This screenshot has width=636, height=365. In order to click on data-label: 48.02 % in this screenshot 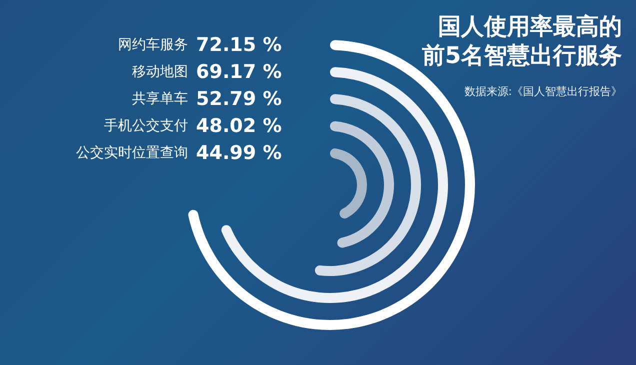, I will do `click(239, 126)`.